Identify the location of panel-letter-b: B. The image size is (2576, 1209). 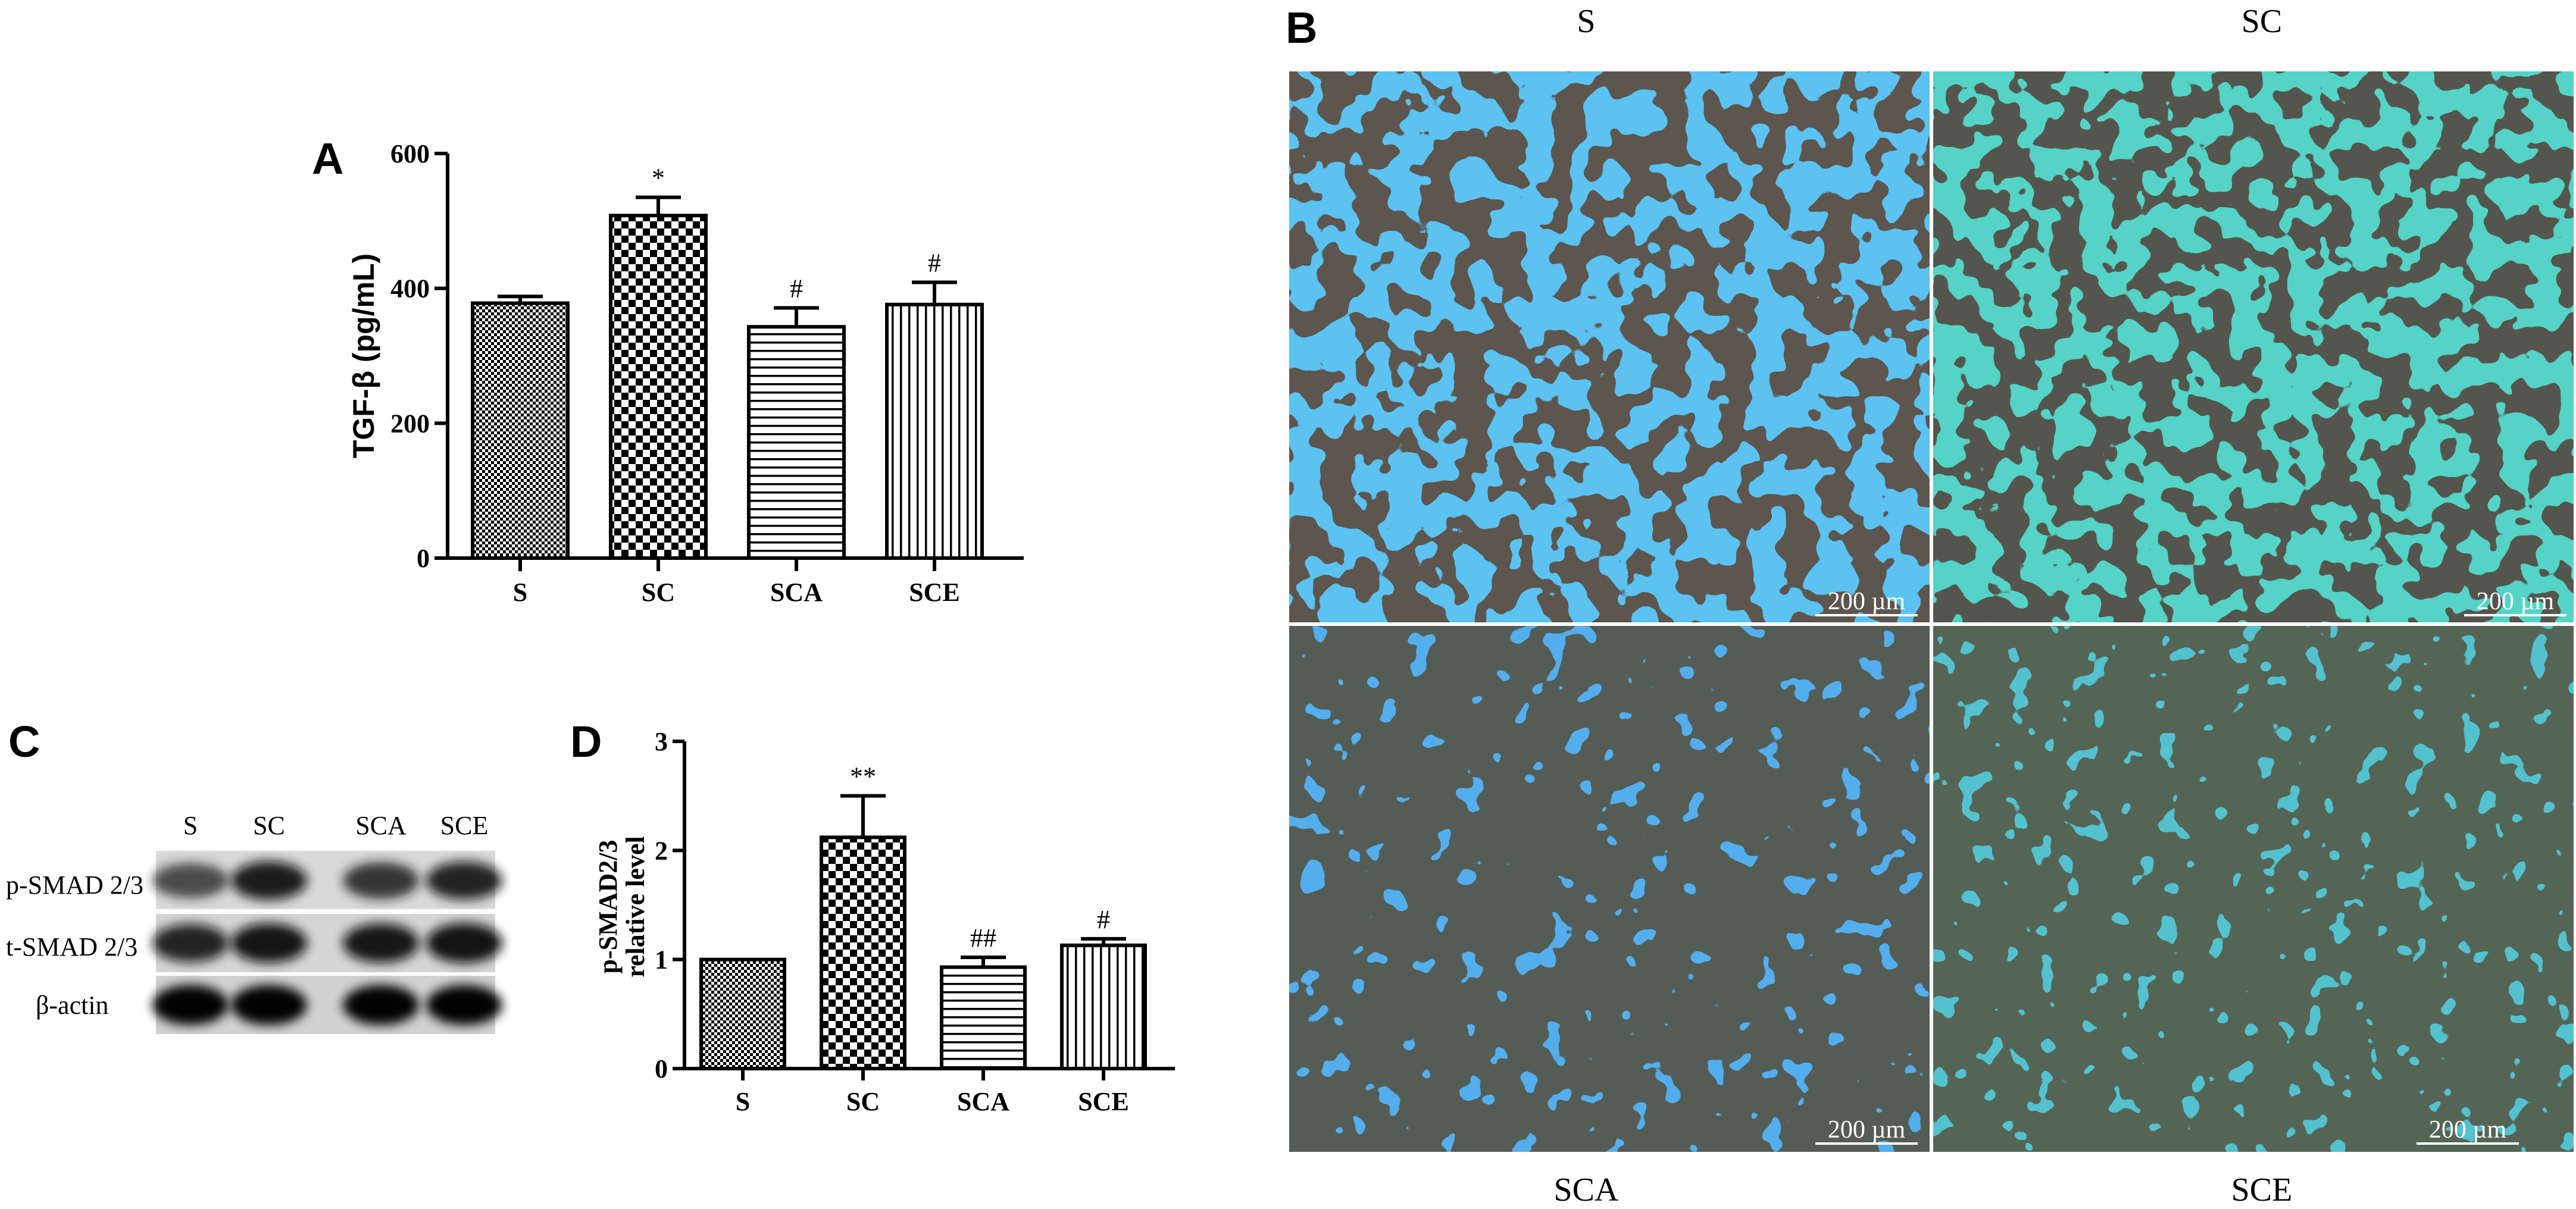
(1301, 28).